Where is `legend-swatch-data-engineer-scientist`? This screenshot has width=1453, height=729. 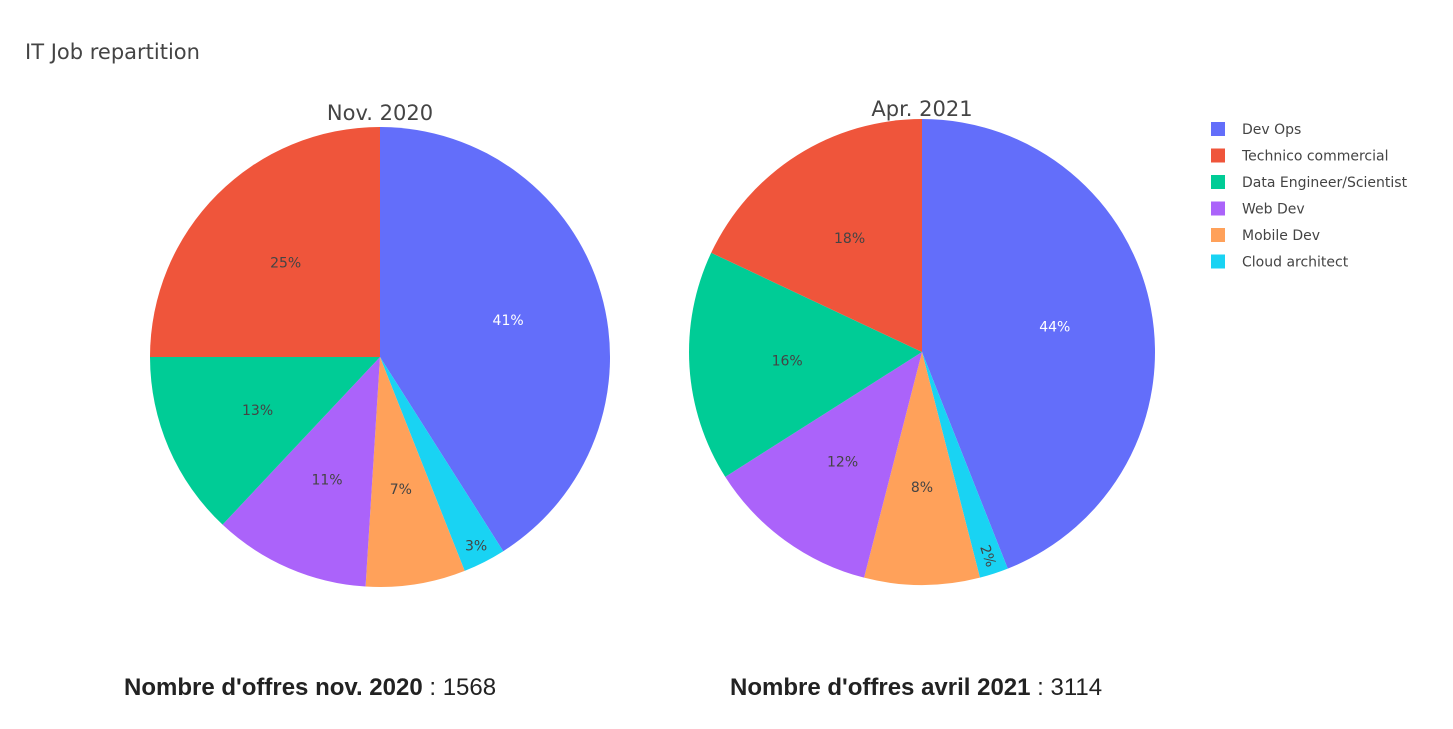
legend-swatch-data-engineer-scientist is located at coordinates (1218, 182).